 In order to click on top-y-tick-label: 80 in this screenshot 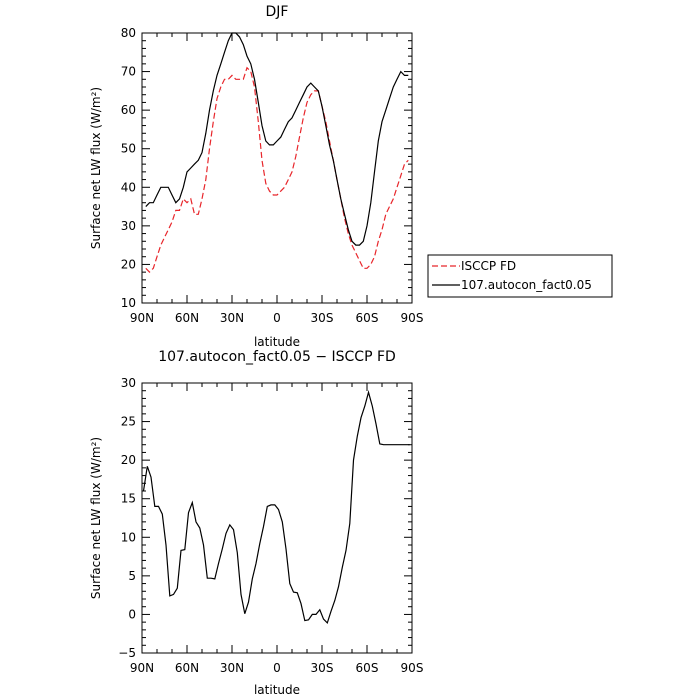, I will do `click(128, 33)`.